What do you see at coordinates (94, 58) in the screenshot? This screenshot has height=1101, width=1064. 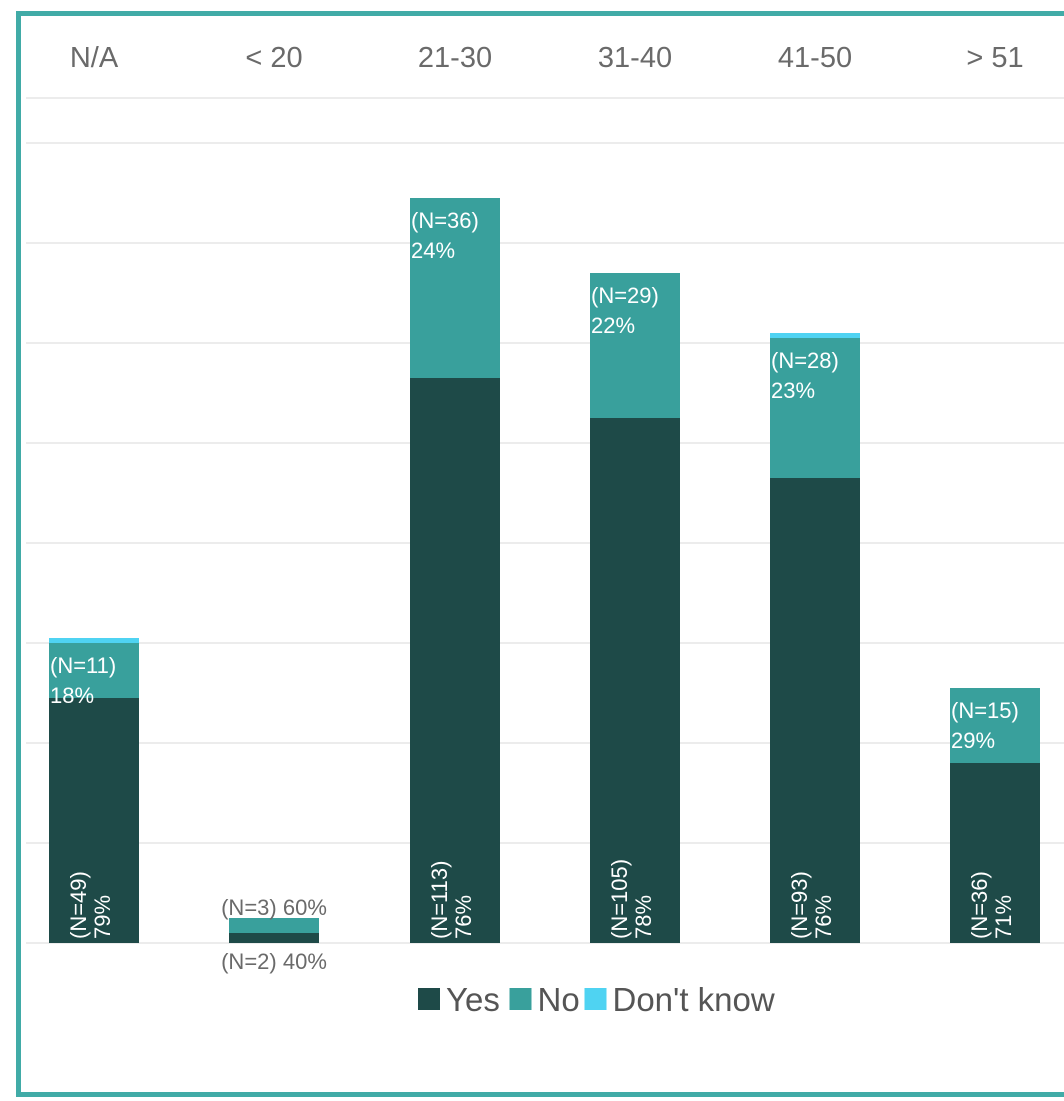 I see `category-label: N/A` at bounding box center [94, 58].